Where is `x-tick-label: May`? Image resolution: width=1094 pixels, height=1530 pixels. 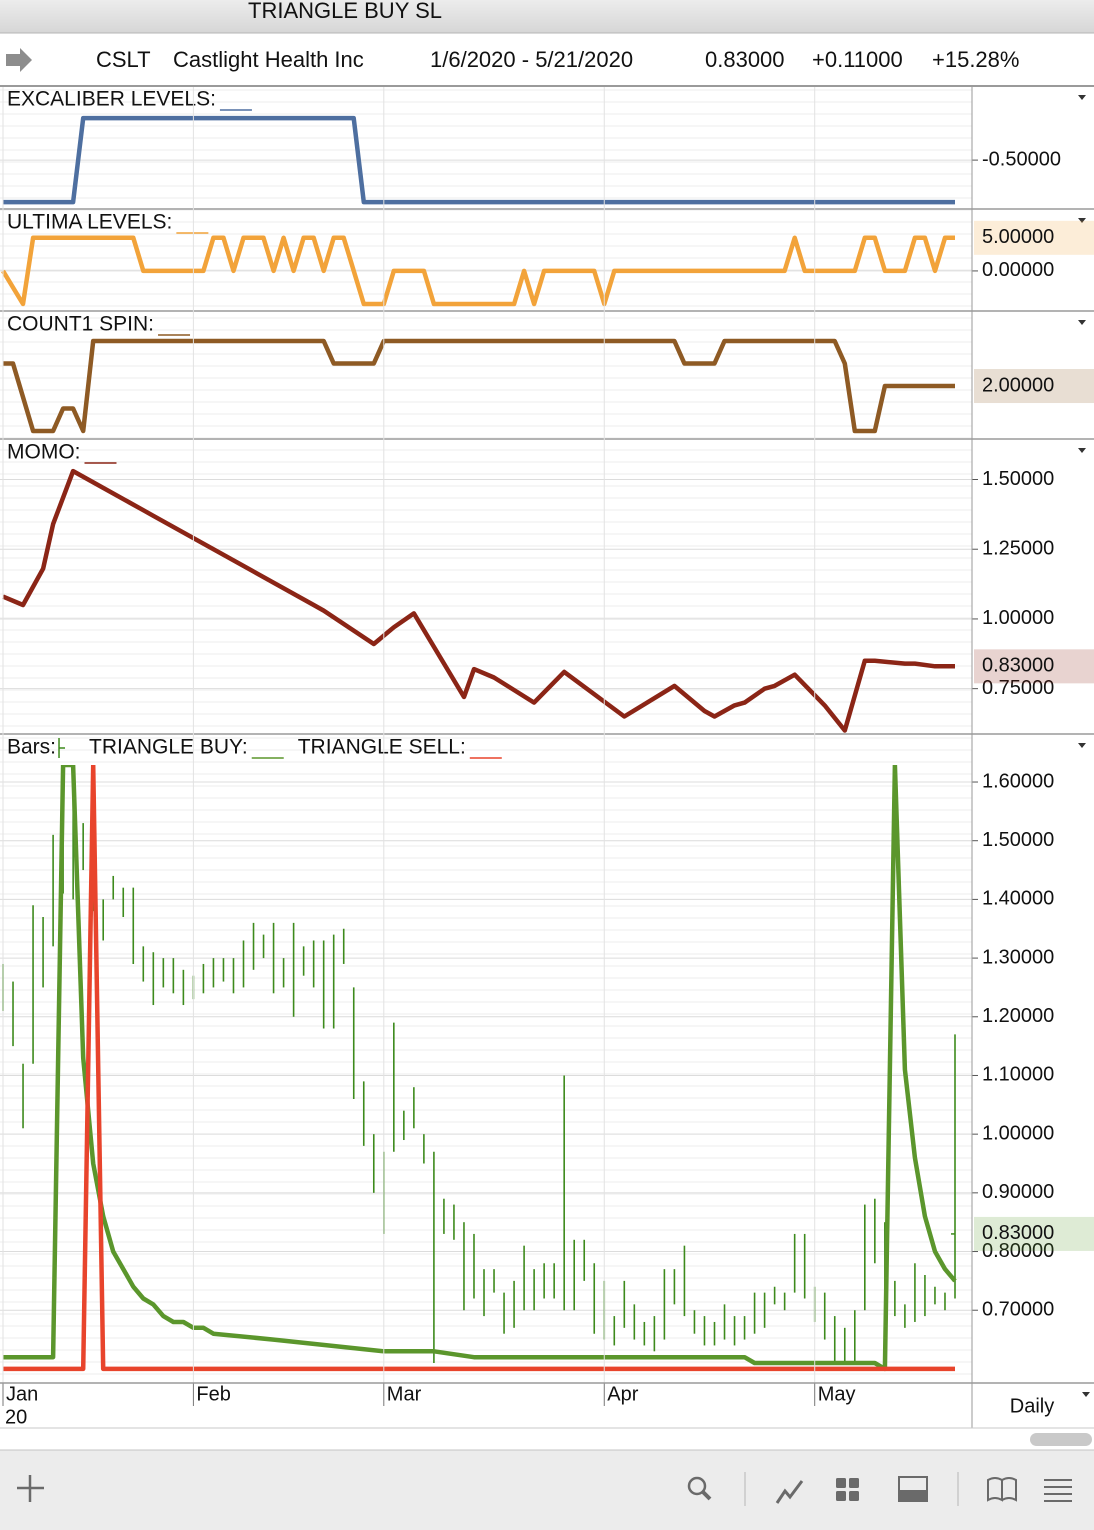
x-tick-label: May is located at coordinates (837, 1394).